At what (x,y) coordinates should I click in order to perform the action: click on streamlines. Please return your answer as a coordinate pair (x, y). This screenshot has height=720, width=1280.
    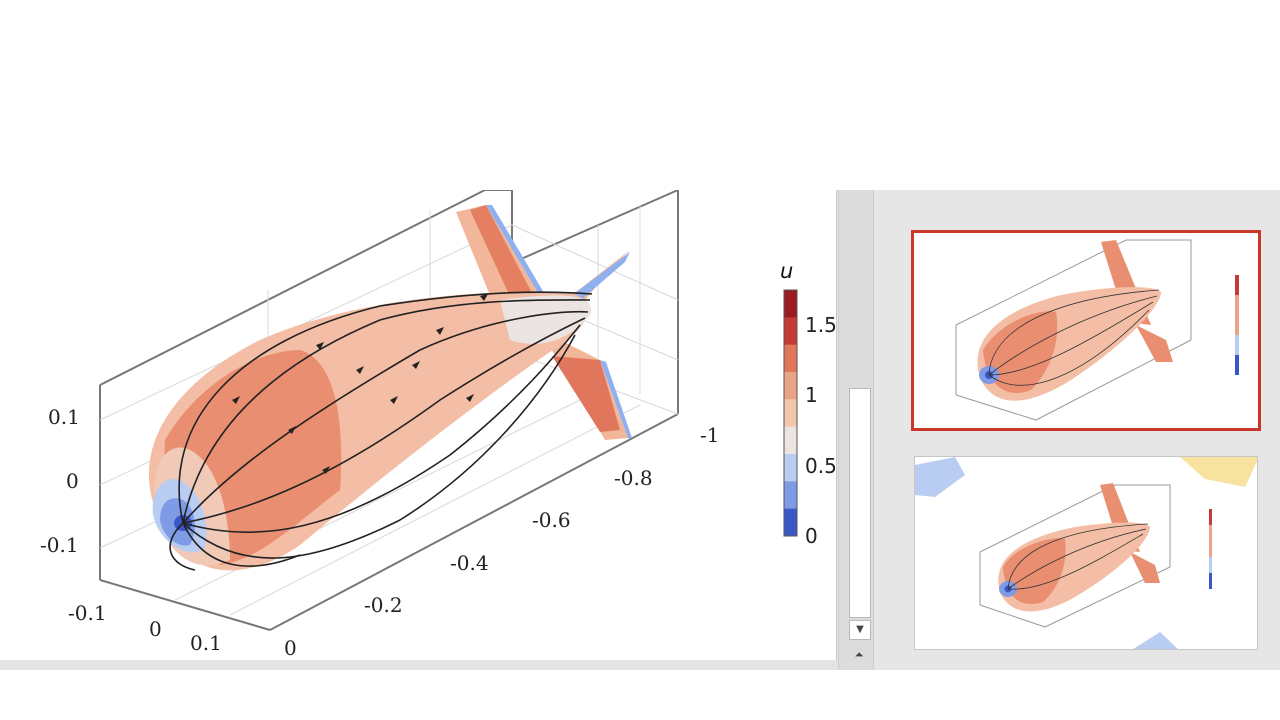
    Looking at the image, I should click on (381, 431).